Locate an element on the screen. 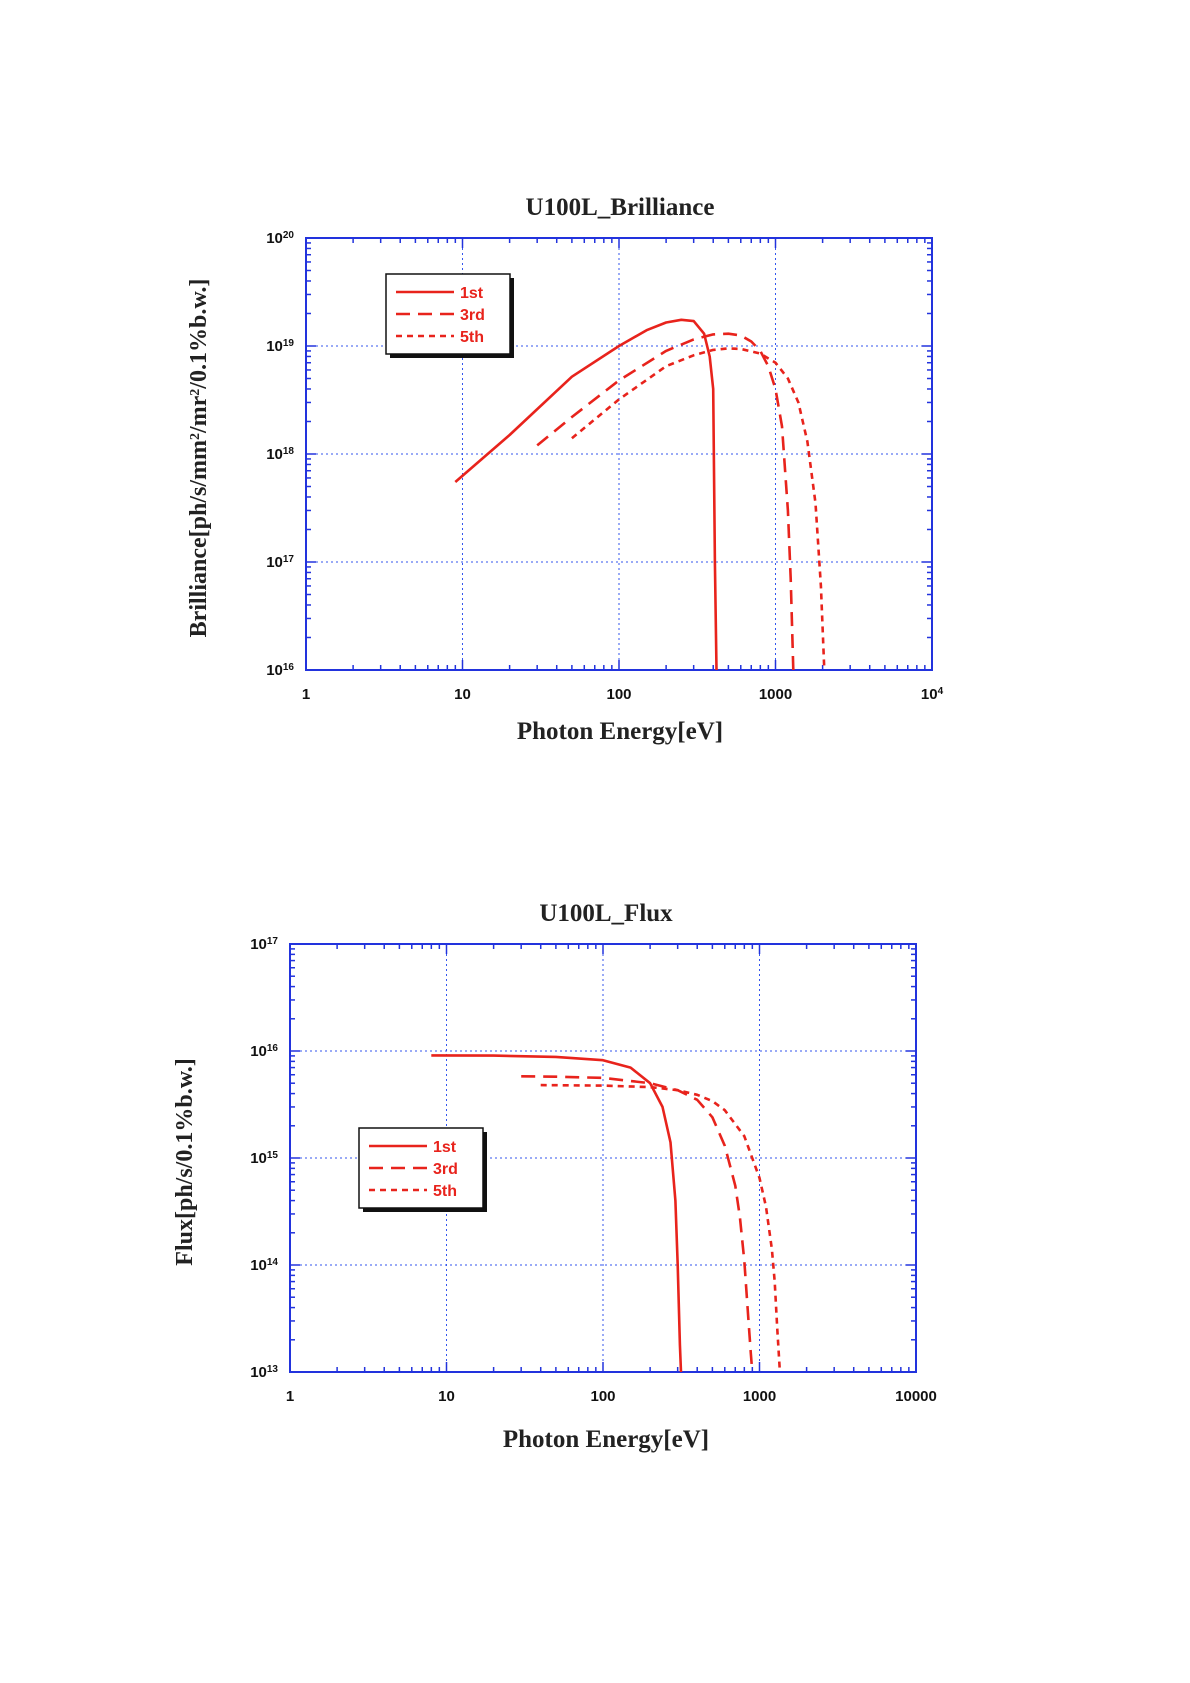 This screenshot has width=1190, height=1683. y-tick-label: 1015 is located at coordinates (264, 1159).